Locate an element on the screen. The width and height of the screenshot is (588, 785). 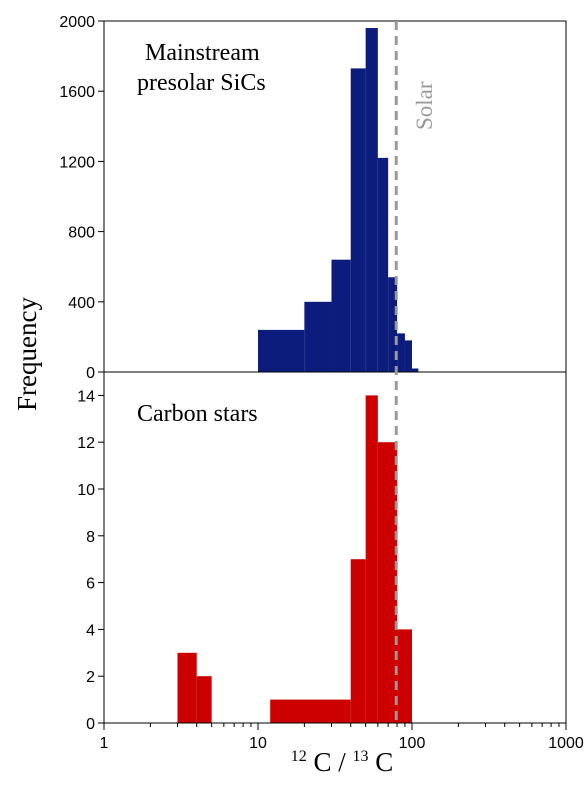
x-axis-title-slash: / is located at coordinates (342, 762).